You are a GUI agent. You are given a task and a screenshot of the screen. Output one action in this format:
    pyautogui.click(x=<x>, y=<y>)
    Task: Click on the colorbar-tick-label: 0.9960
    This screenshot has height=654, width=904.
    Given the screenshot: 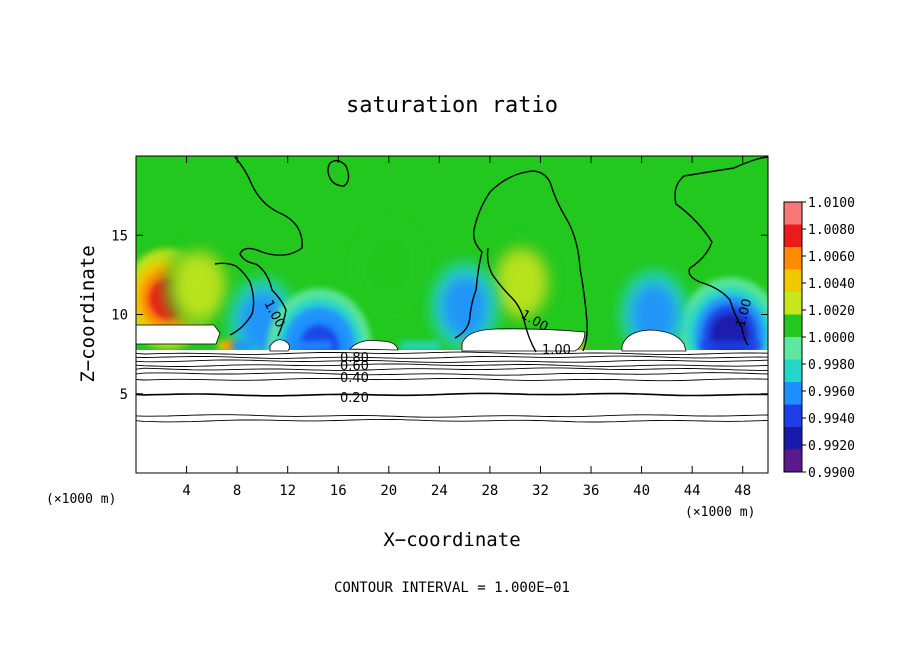 What is the action you would take?
    pyautogui.click(x=831, y=392)
    